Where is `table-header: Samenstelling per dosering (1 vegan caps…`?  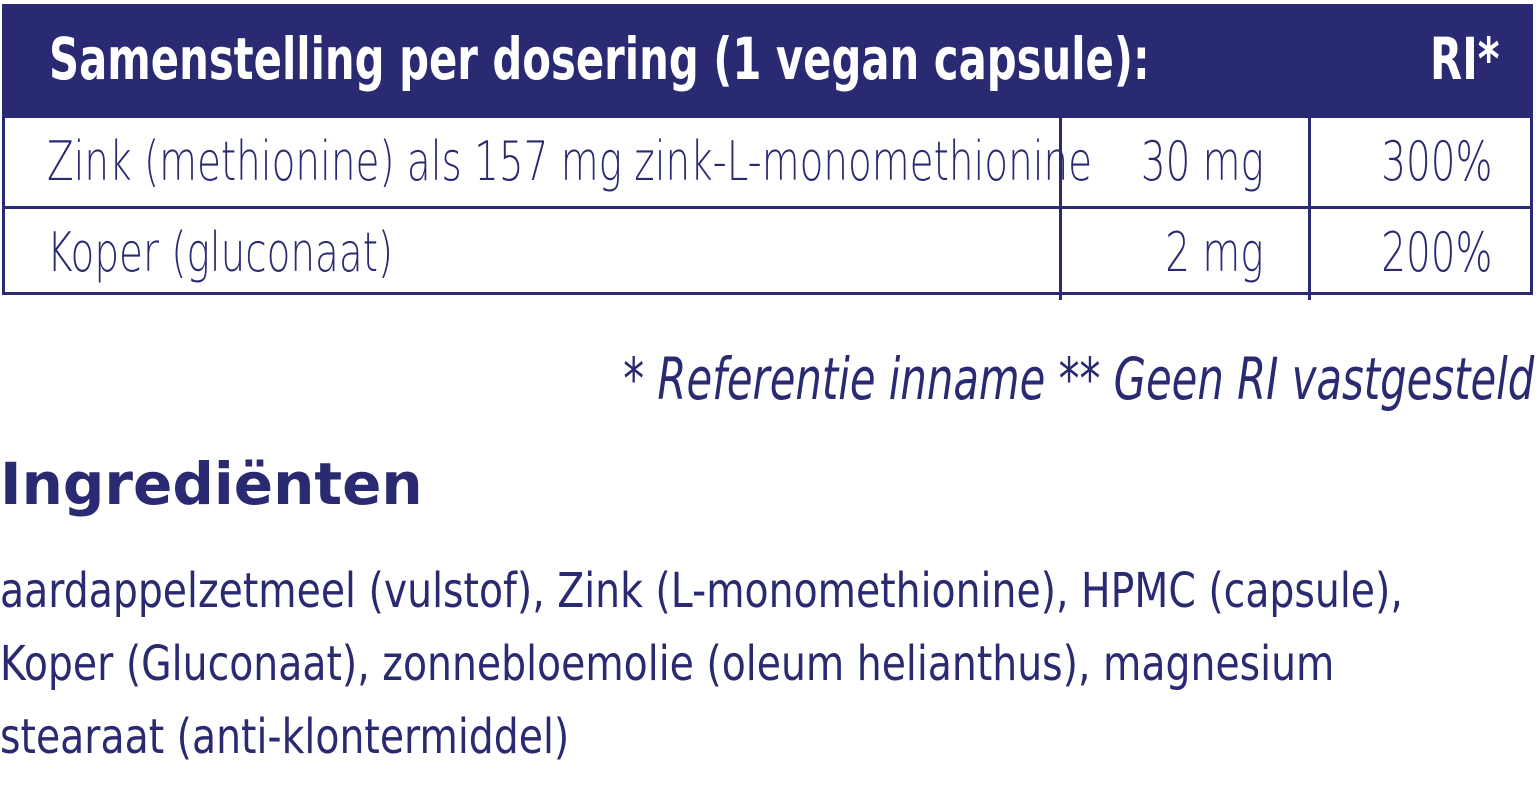
table-header: Samenstelling per dosering (1 vegan caps… is located at coordinates (767, 61).